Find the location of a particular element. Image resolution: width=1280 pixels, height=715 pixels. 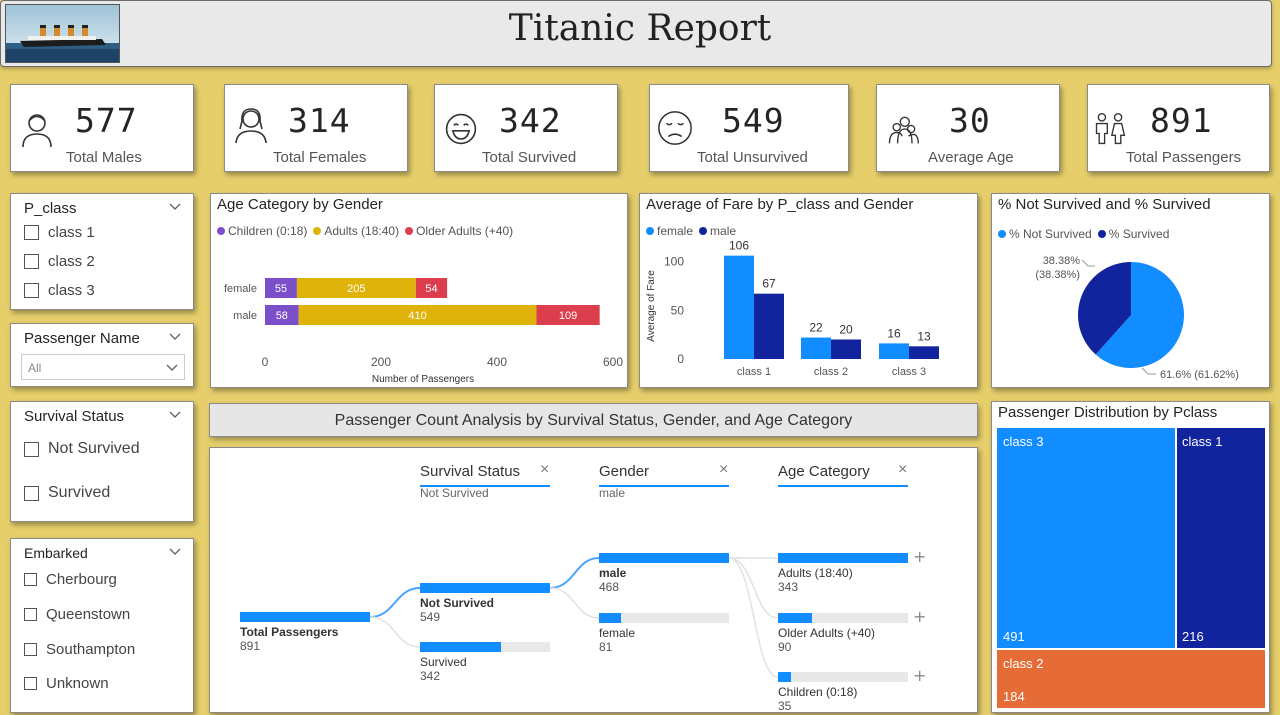

level-header-age-category: Age Category × is located at coordinates (843, 474).